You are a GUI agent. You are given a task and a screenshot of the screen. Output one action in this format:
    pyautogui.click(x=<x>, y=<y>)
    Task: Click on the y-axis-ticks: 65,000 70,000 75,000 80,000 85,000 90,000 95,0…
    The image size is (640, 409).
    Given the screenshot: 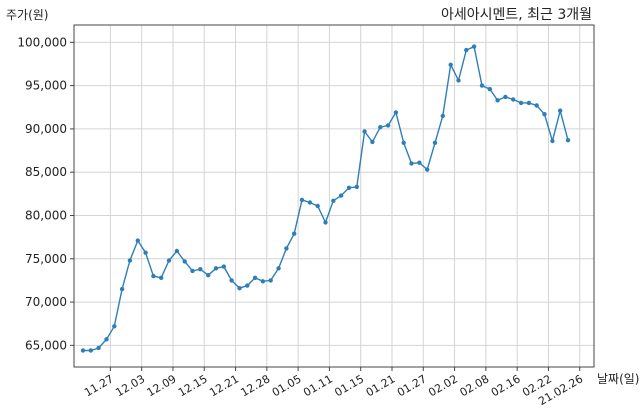 What is the action you would take?
    pyautogui.click(x=45, y=193)
    